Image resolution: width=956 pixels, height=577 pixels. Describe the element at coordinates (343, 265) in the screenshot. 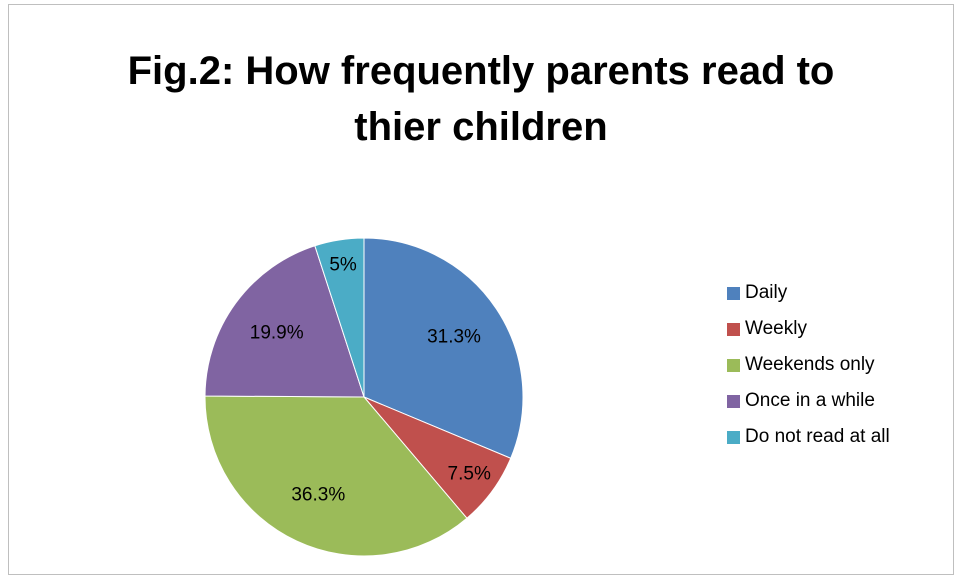

I see `data-label-do-not-read-at-all: 5%` at that location.